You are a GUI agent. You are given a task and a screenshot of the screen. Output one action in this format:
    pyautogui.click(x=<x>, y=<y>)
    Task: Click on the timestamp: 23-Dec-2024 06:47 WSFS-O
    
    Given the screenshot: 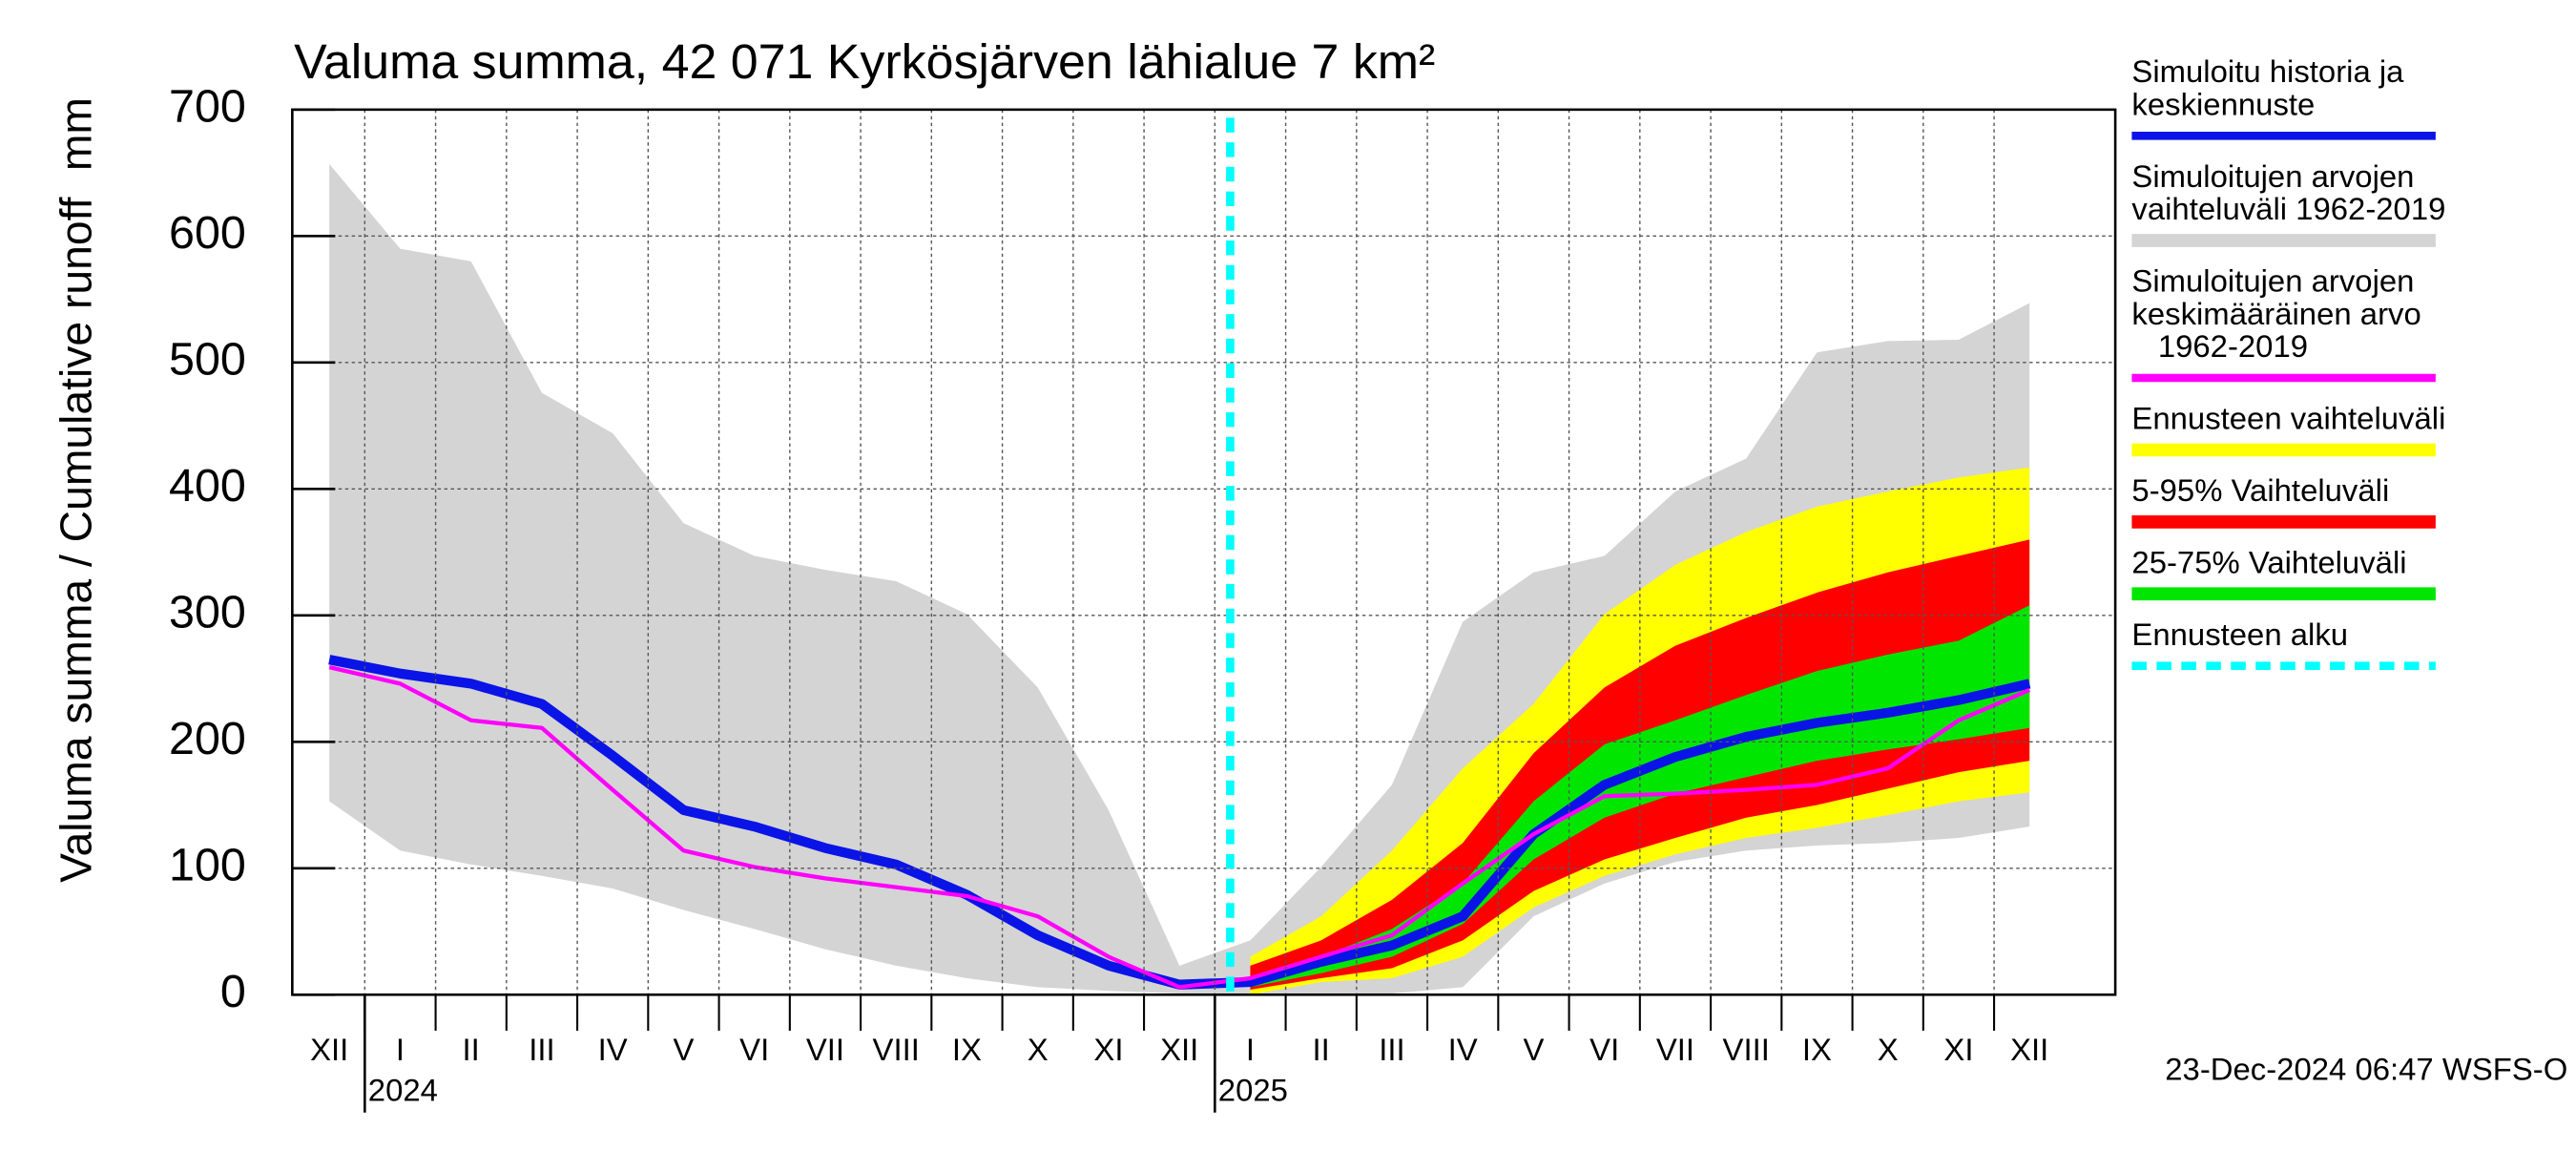 What is the action you would take?
    pyautogui.click(x=2366, y=1069)
    